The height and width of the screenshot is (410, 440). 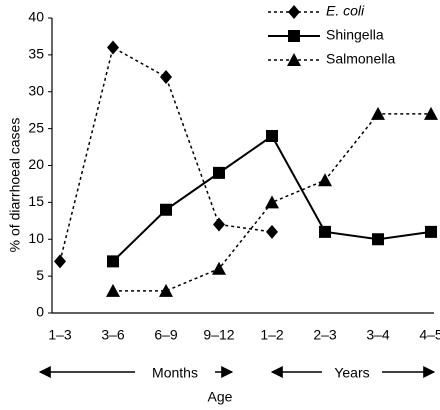 What do you see at coordinates (40, 312) in the screenshot?
I see `y-tick-label: 0` at bounding box center [40, 312].